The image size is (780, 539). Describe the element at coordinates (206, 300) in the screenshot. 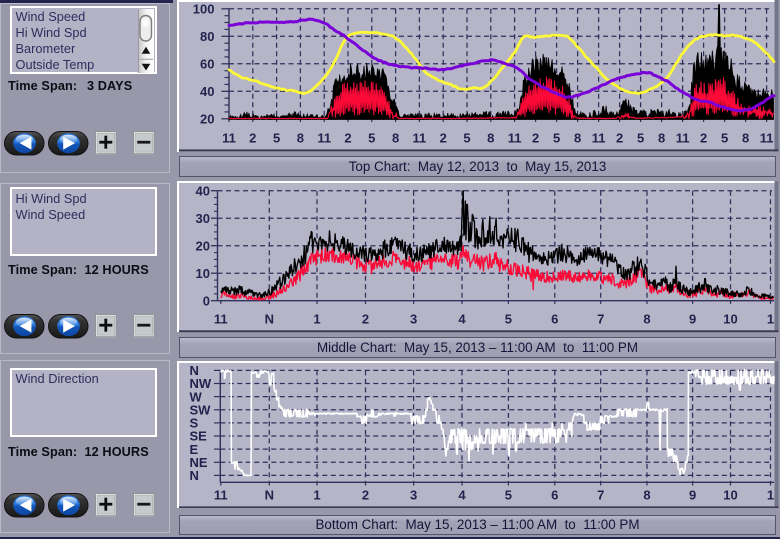

I see `svg-text: 0` at that location.